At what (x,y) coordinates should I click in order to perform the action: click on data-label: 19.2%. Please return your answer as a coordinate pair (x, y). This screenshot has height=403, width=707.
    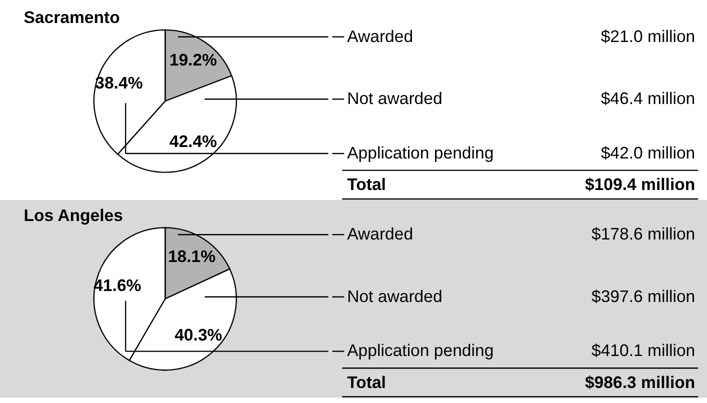
    Looking at the image, I should click on (193, 60).